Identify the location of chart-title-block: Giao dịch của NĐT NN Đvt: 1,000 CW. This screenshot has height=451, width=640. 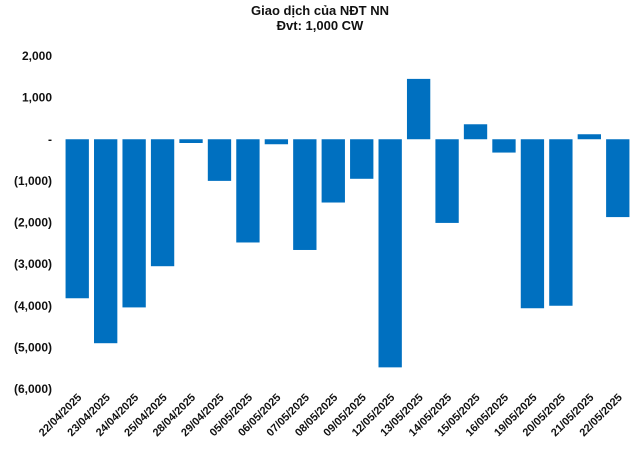
(320, 18).